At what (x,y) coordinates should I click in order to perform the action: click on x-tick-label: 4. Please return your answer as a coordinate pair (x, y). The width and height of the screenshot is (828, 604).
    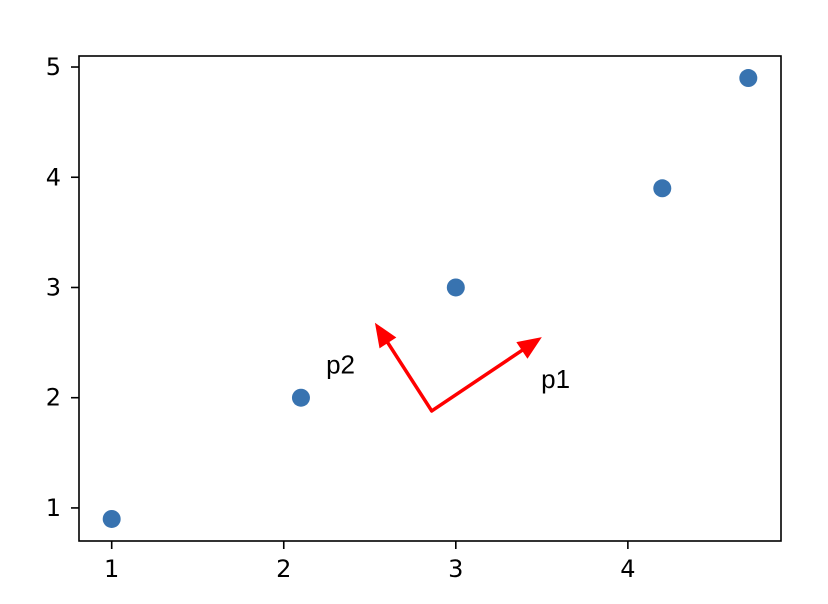
    Looking at the image, I should click on (627, 569).